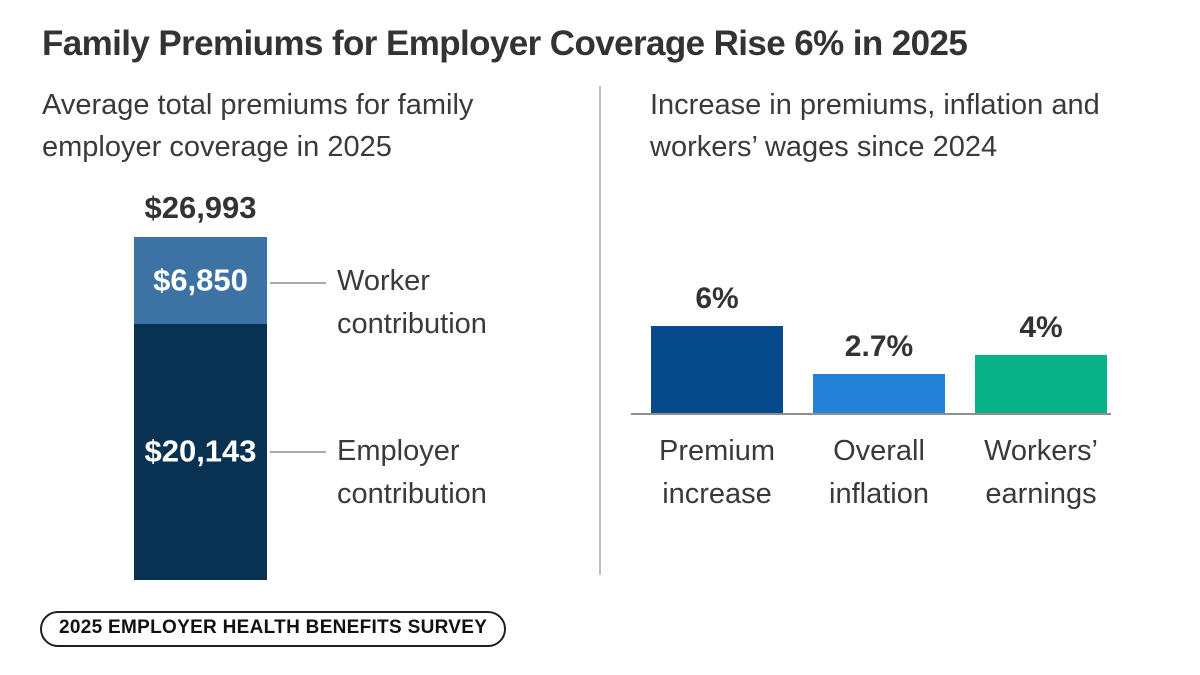  I want to click on employer-contribution-label: Employer contribution, so click(412, 472).